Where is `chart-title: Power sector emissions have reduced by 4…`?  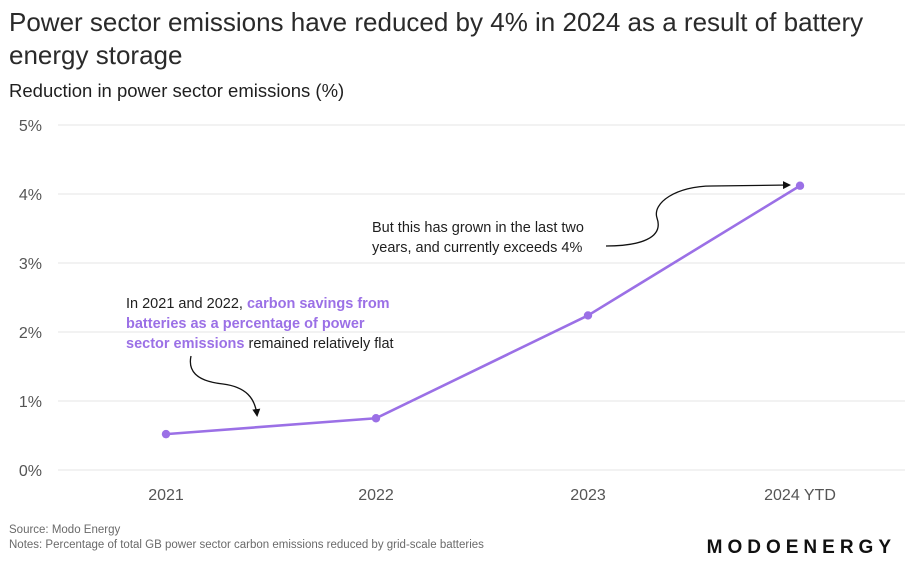
chart-title: Power sector emissions have reduced by 4… is located at coordinates (436, 38).